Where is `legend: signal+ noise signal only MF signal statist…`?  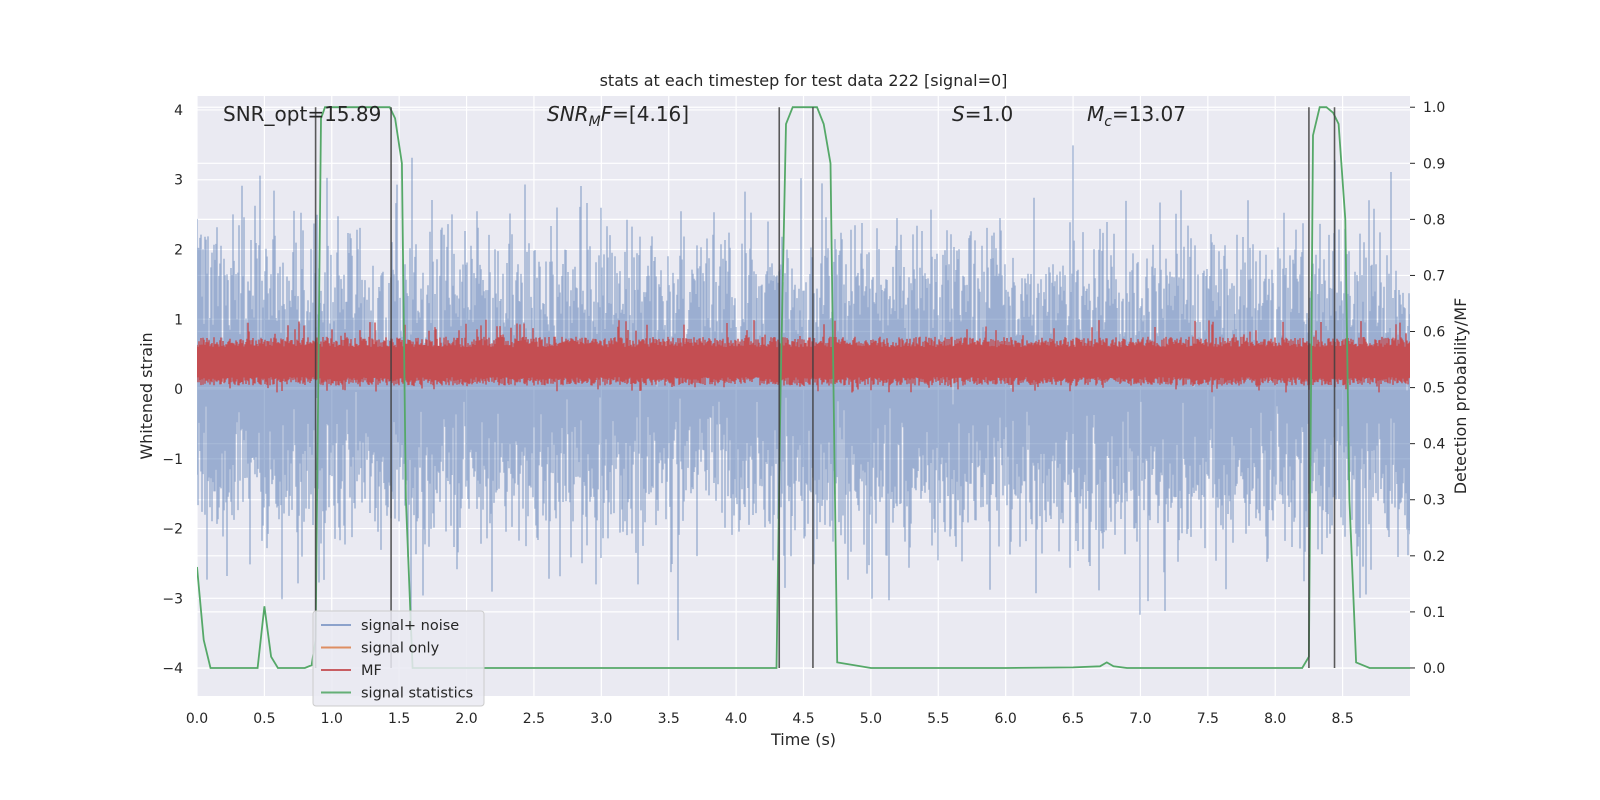 legend: signal+ noise signal only MF signal statist… is located at coordinates (398, 658).